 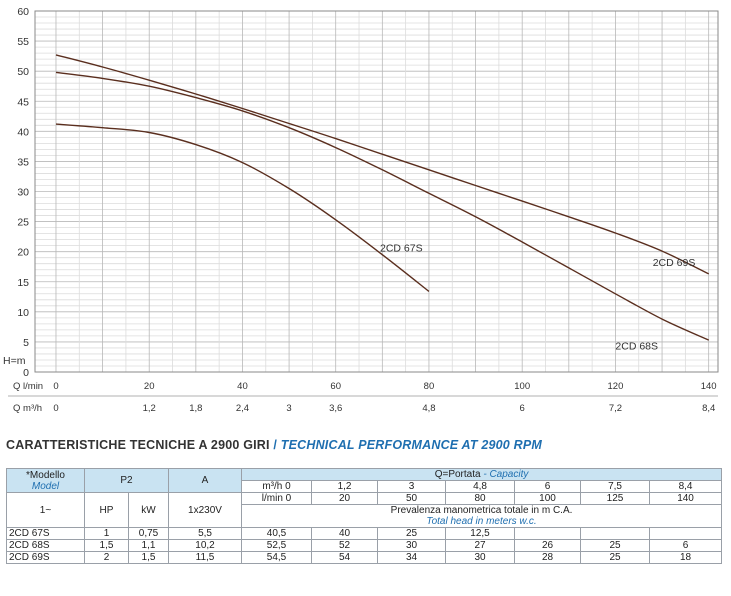 I want to click on m3h-cell: m³/h 0, so click(x=277, y=486).